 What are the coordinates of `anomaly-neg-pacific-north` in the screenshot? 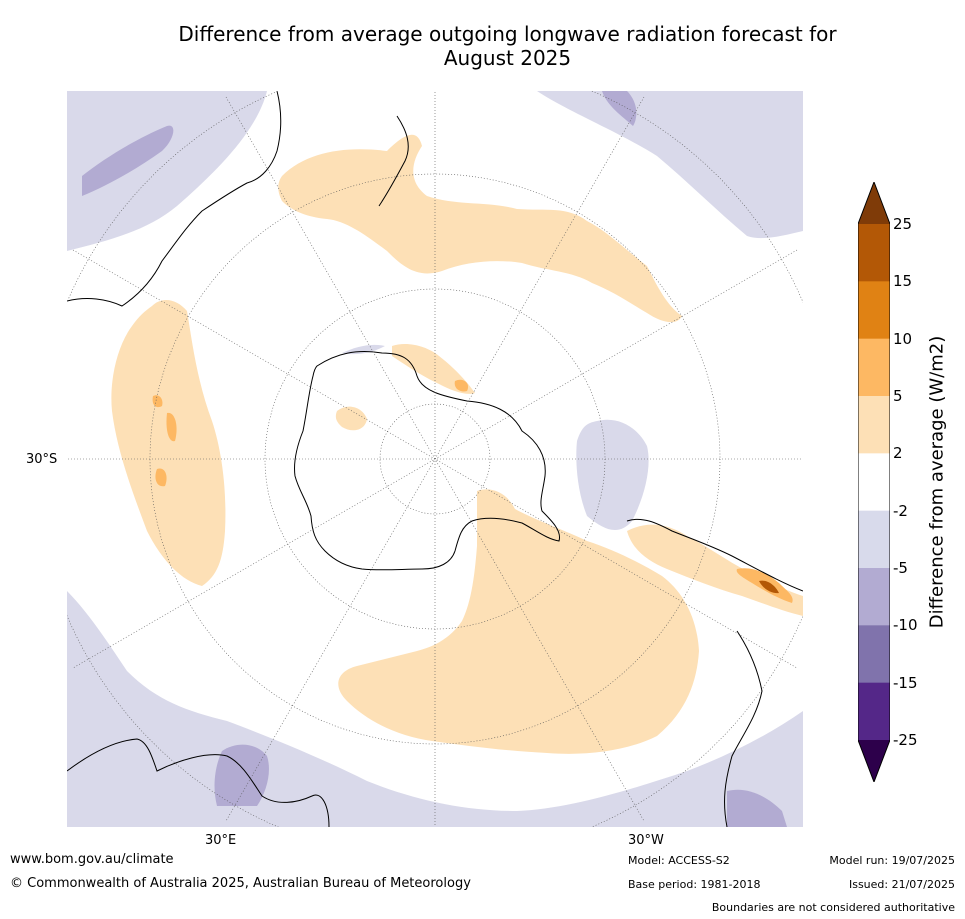 It's located at (670, 165).